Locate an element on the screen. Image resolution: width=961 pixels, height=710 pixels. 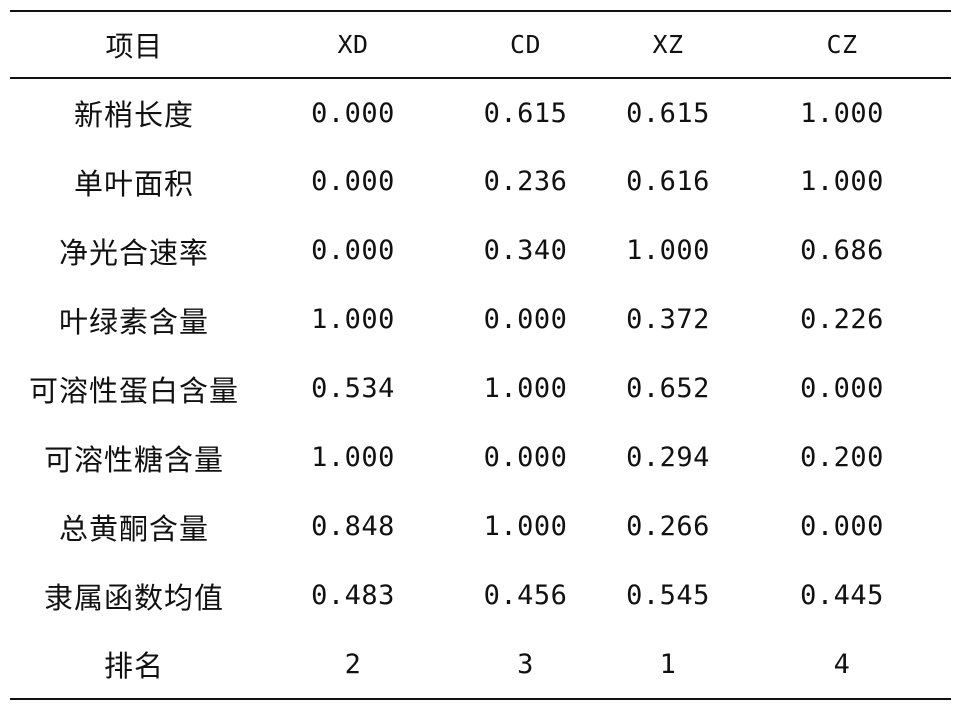
table-header: 项目 XD CD XZ CZ is located at coordinates (480, 44).